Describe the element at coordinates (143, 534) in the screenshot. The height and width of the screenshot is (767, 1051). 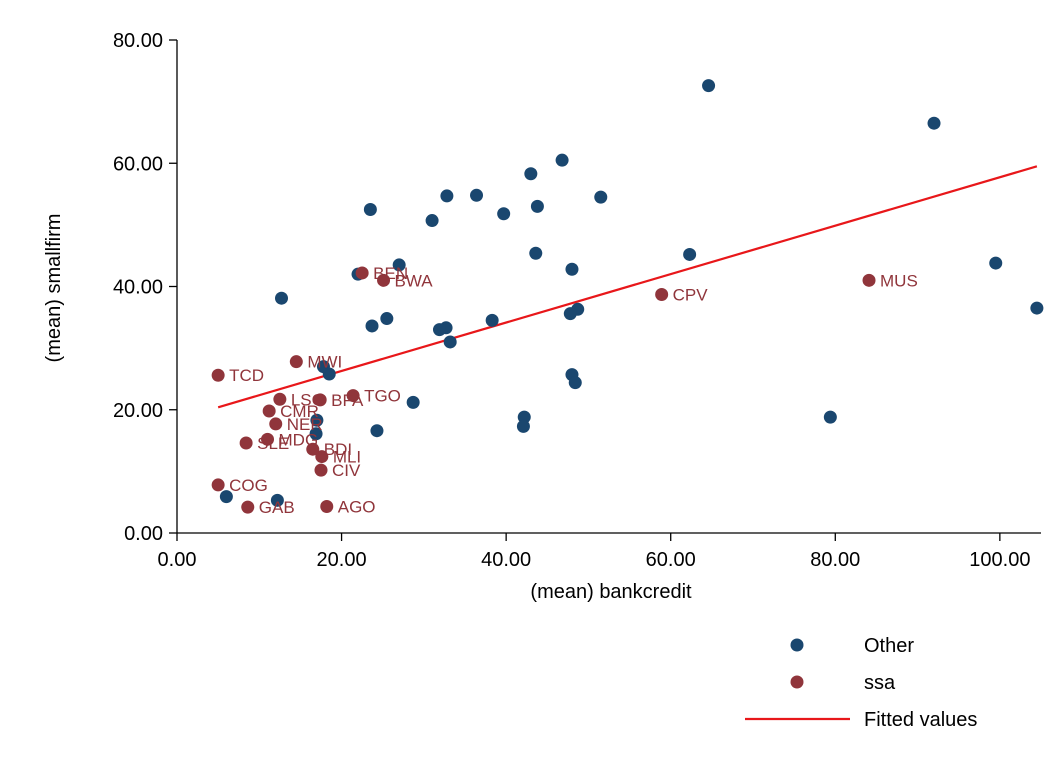
I see `y-tick-label: 0.00` at that location.